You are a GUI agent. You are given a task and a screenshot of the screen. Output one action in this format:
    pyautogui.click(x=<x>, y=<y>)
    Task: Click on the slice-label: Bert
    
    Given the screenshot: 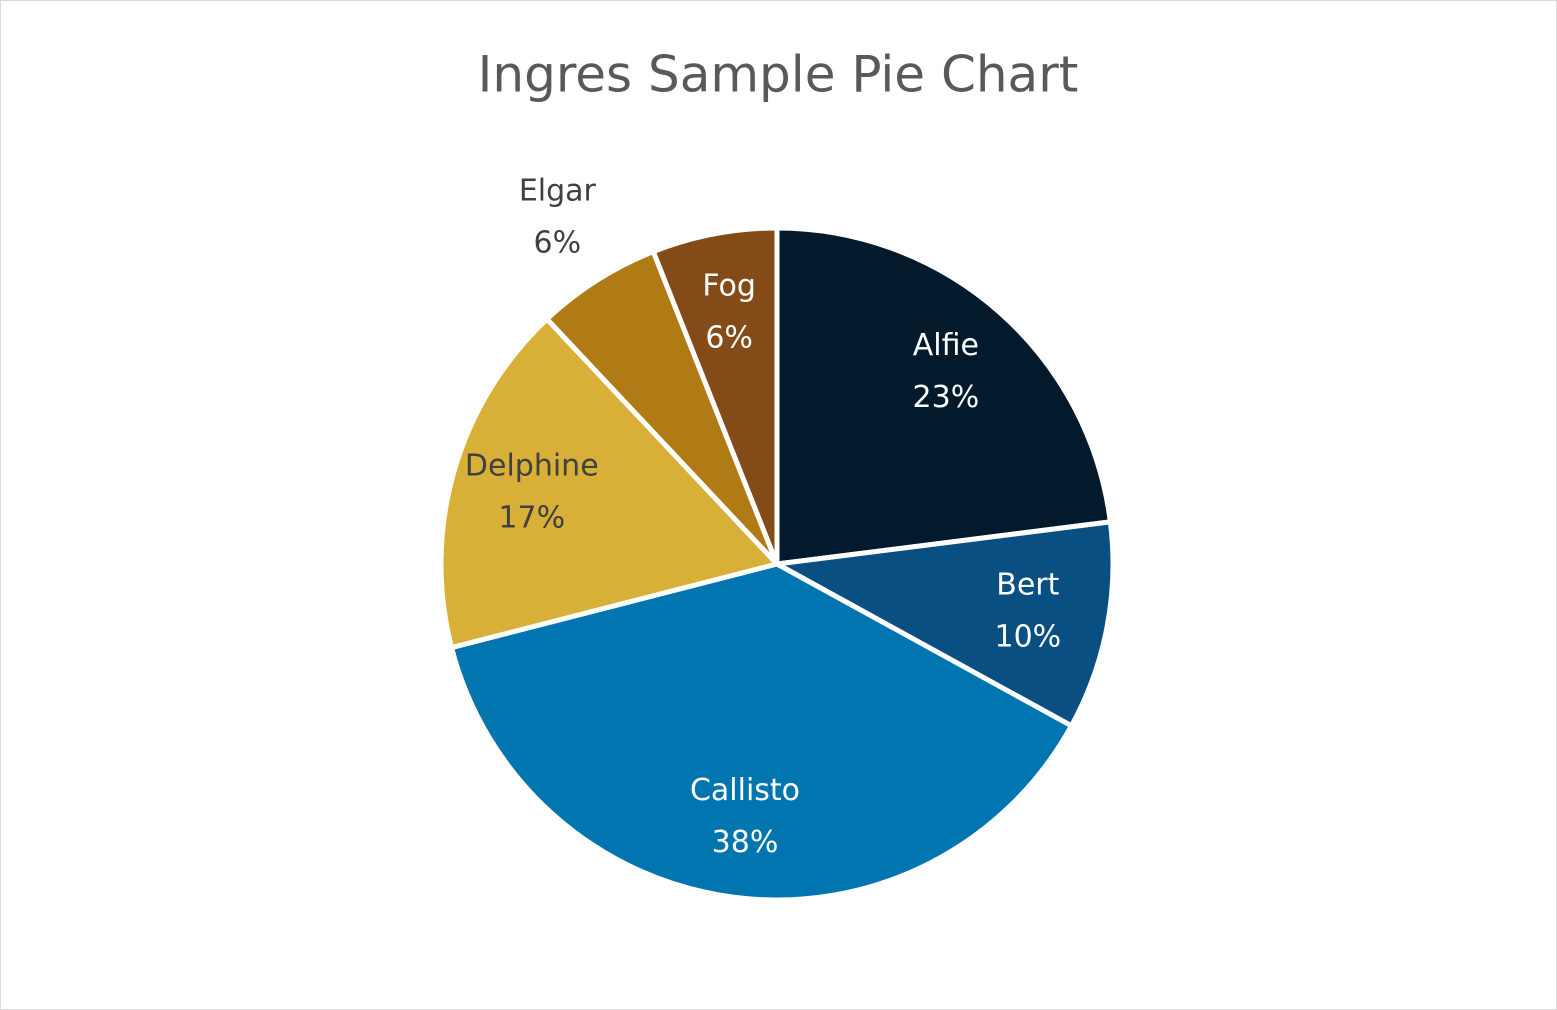 What is the action you would take?
    pyautogui.click(x=1027, y=584)
    